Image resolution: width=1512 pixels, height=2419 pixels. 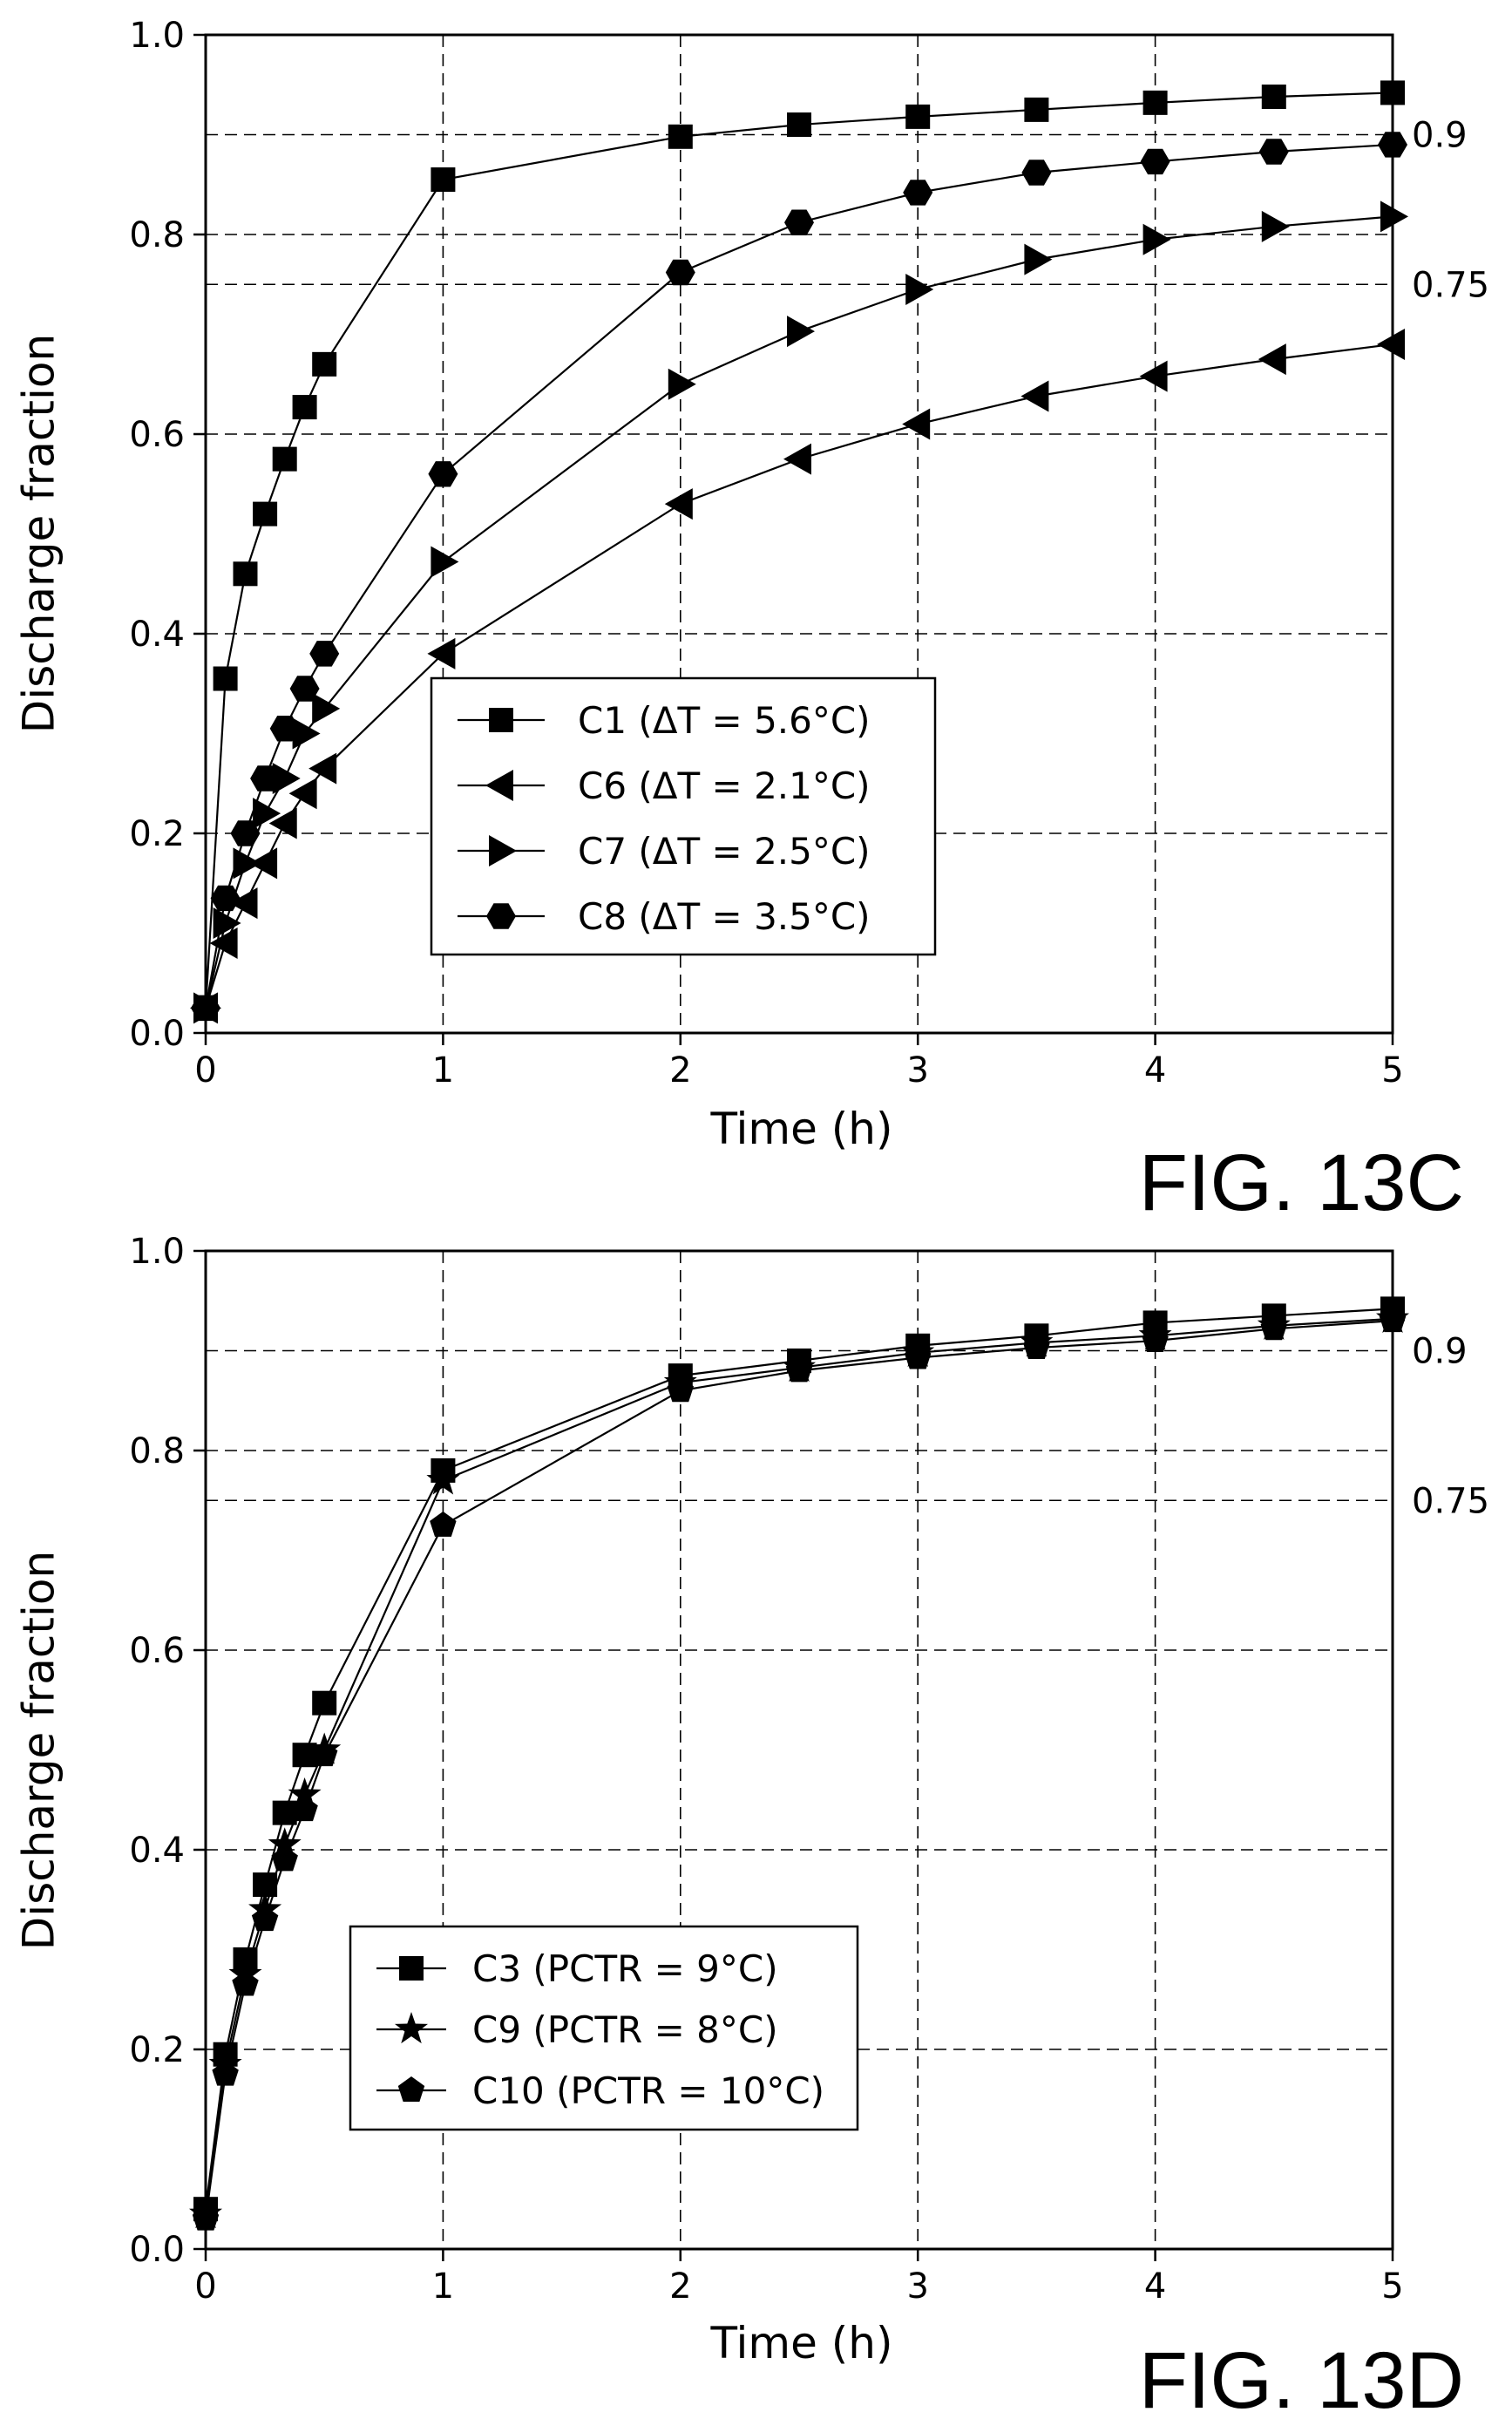 What do you see at coordinates (1392, 1070) in the screenshot?
I see `x-tick-label: 5` at bounding box center [1392, 1070].